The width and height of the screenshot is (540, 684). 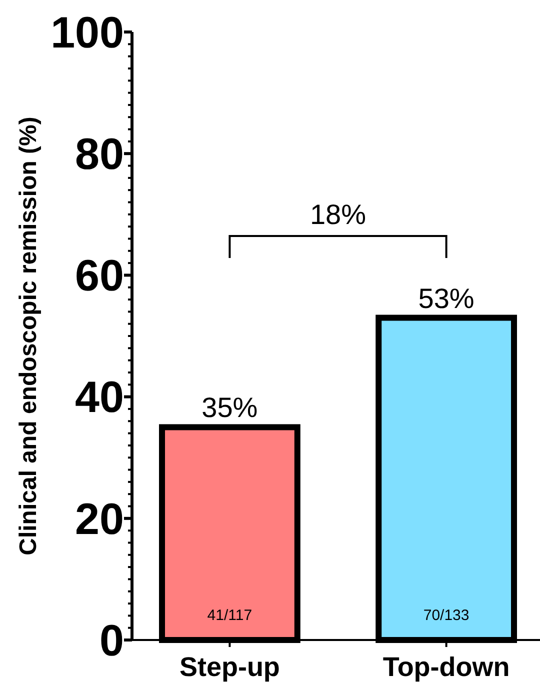 What do you see at coordinates (28, 336) in the screenshot?
I see `y-axis-title: Clinical and endoscopic remission (%)` at bounding box center [28, 336].